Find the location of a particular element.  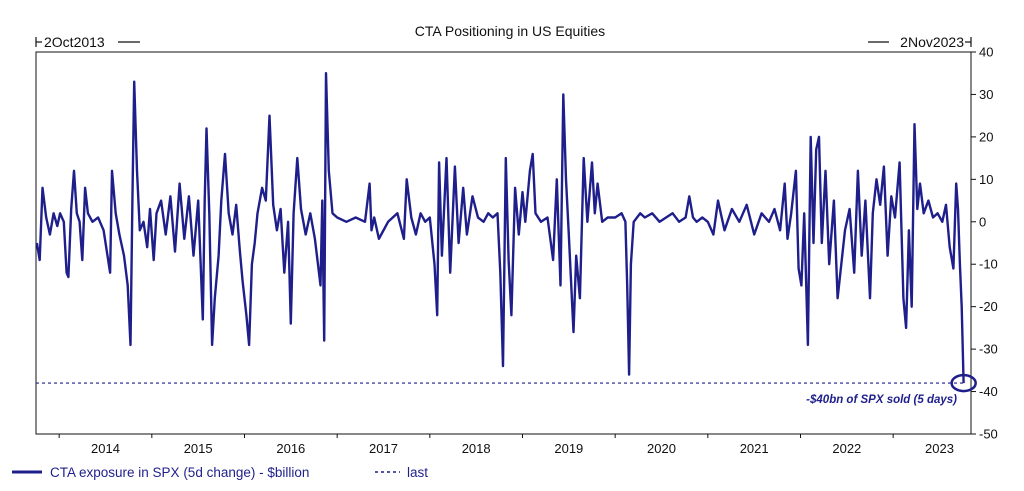

y-tick-label: 10 is located at coordinates (986, 179).